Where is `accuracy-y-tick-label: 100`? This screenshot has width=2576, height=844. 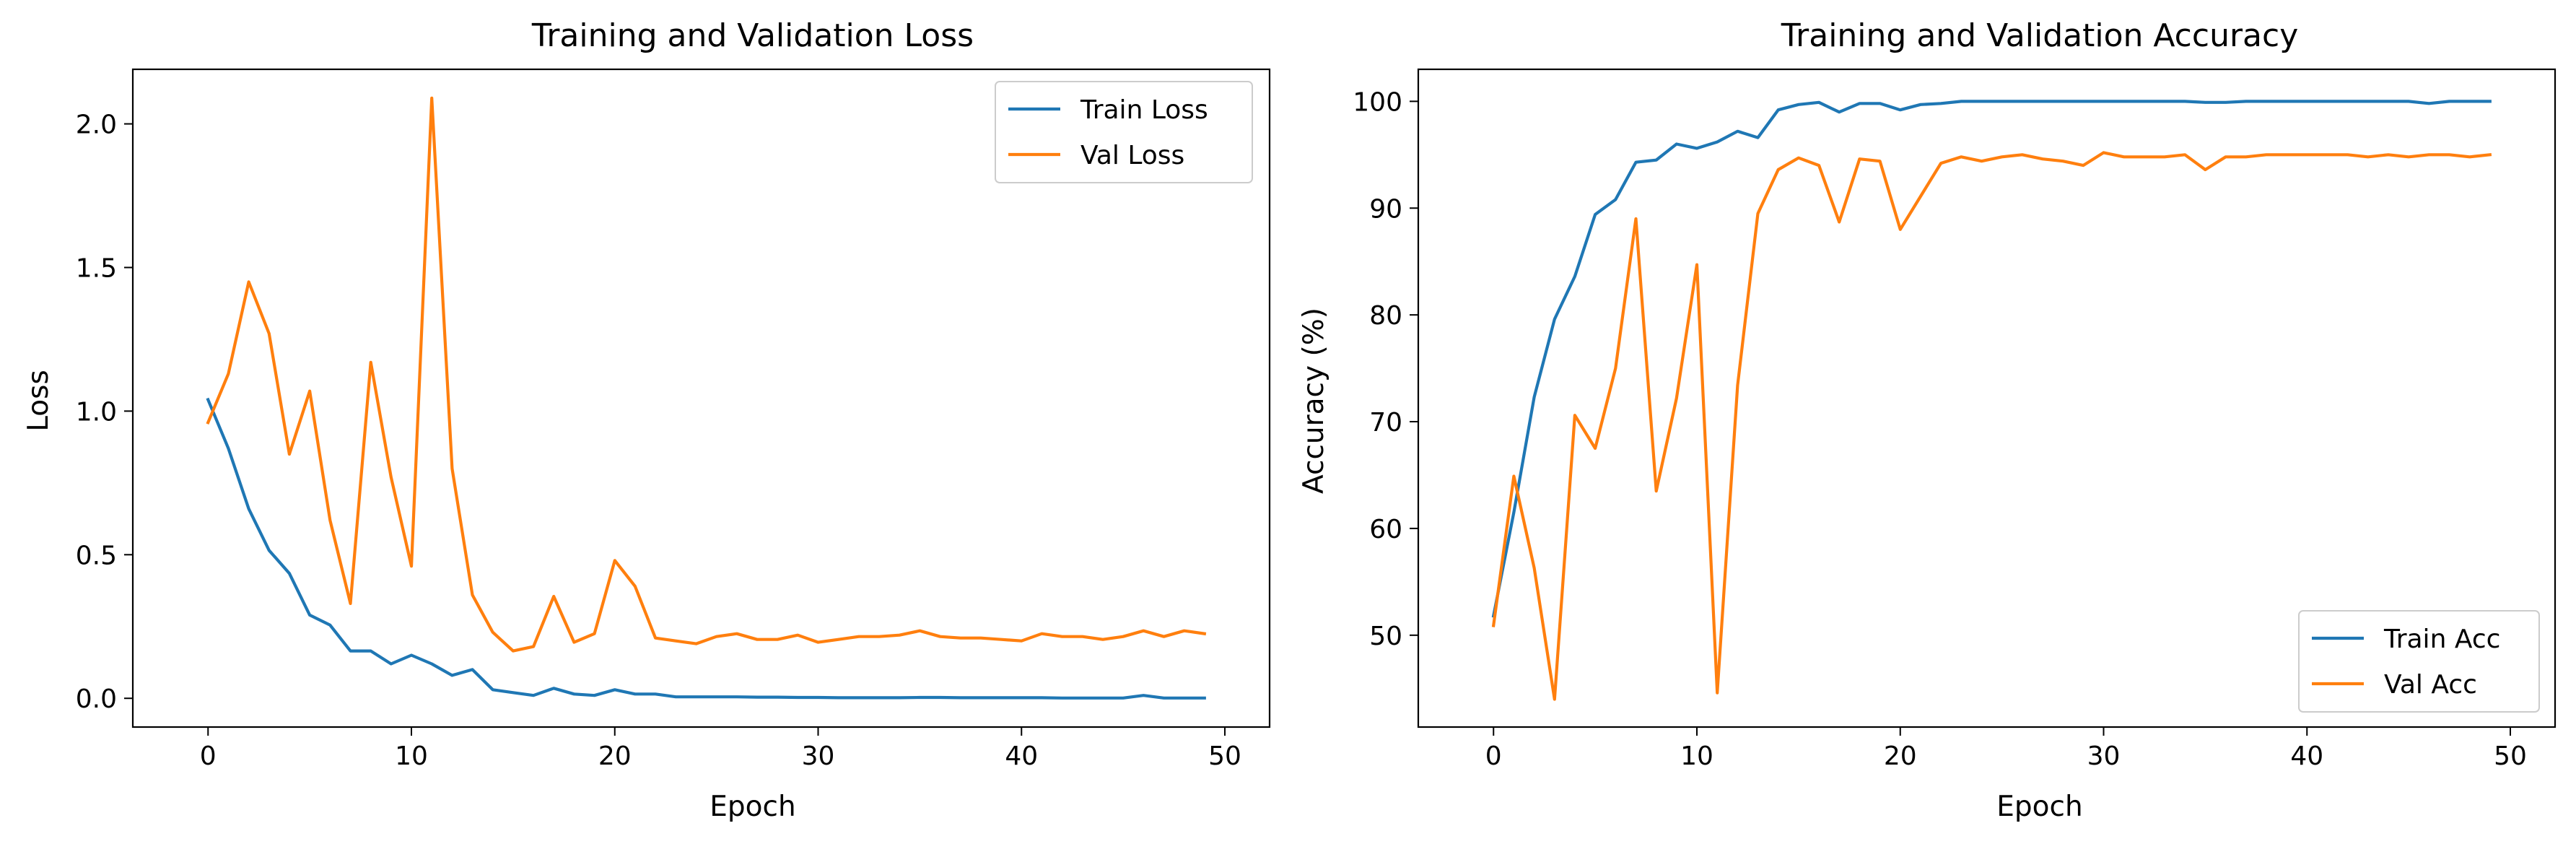 accuracy-y-tick-label: 100 is located at coordinates (1377, 102).